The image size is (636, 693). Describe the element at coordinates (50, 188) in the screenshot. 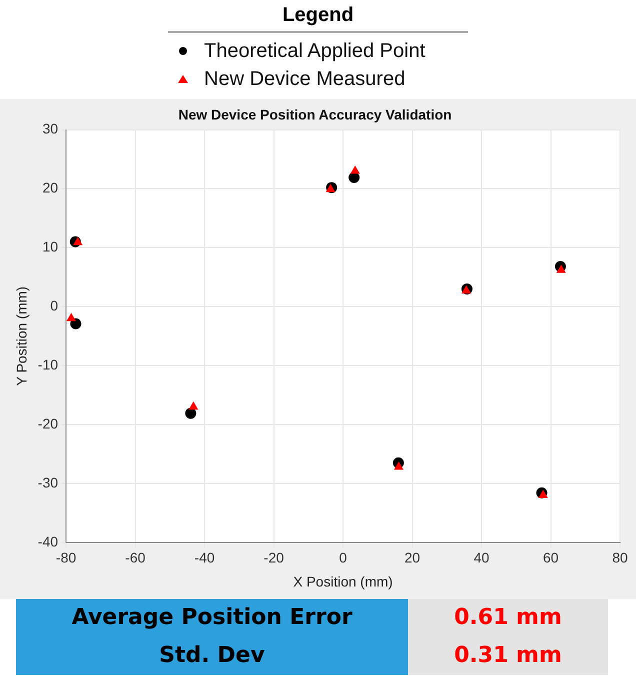

I see `y-tick-label: 20` at that location.